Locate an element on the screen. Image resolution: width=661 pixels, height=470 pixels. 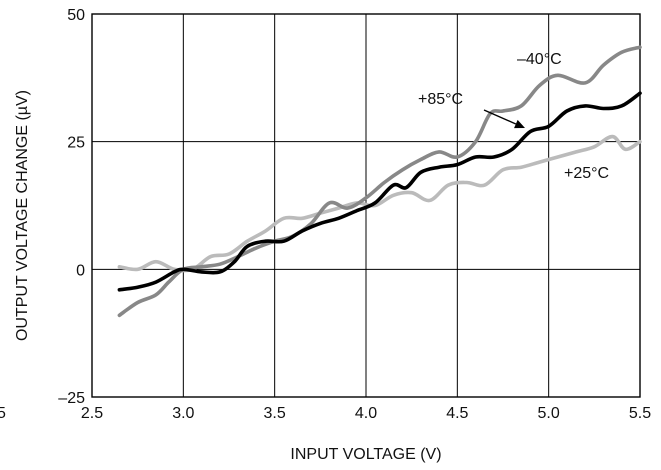
x-tick-label: 2.5 is located at coordinates (92, 413).